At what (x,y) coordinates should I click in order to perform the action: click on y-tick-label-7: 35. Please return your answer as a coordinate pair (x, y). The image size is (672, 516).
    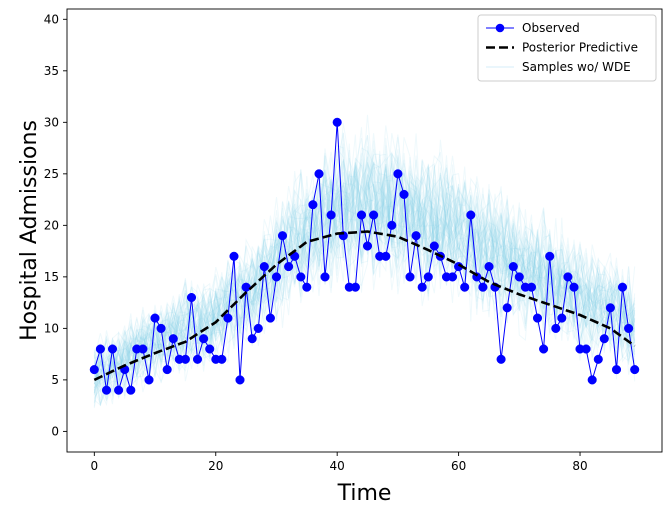
    Looking at the image, I should click on (51, 71).